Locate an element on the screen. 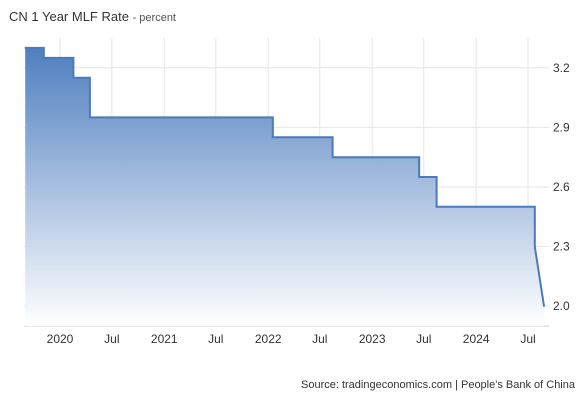 This screenshot has height=400, width=585. chart-unit-label: - percent is located at coordinates (154, 18).